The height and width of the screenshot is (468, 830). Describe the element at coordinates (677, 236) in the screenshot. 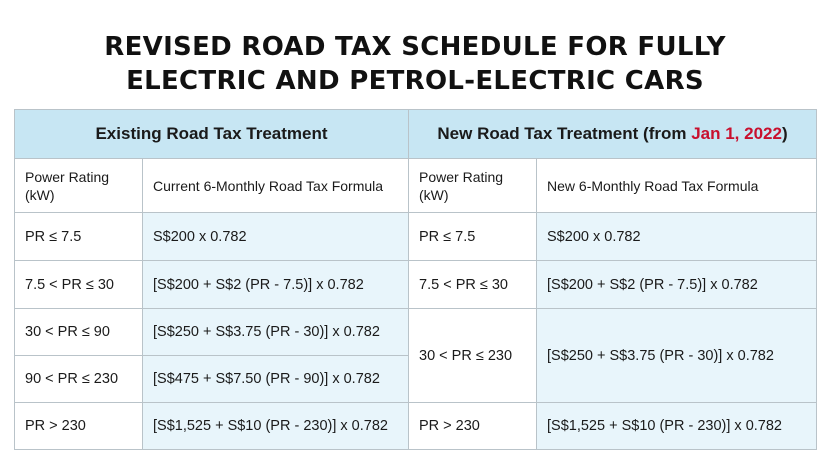

I see `new-formula: S$200 x 0.782` at that location.